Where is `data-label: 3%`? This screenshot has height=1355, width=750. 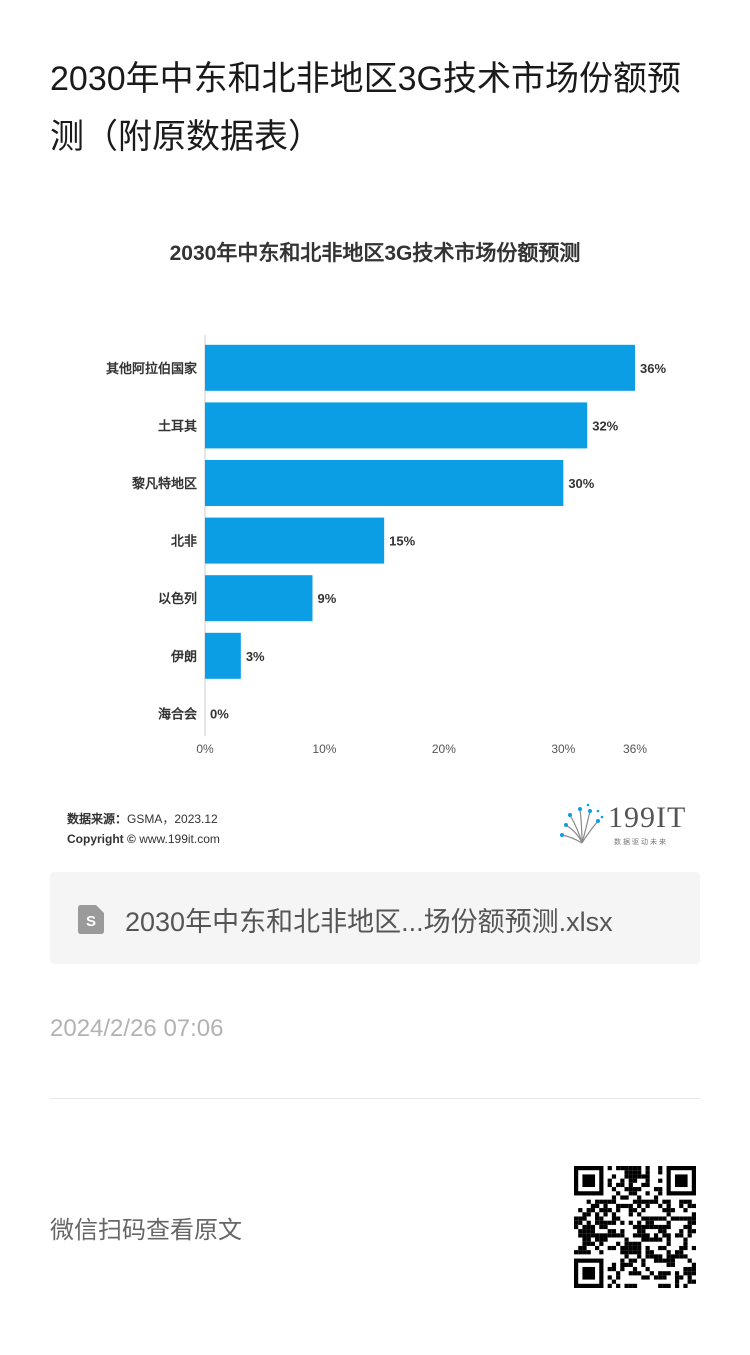
data-label: 3% is located at coordinates (255, 656).